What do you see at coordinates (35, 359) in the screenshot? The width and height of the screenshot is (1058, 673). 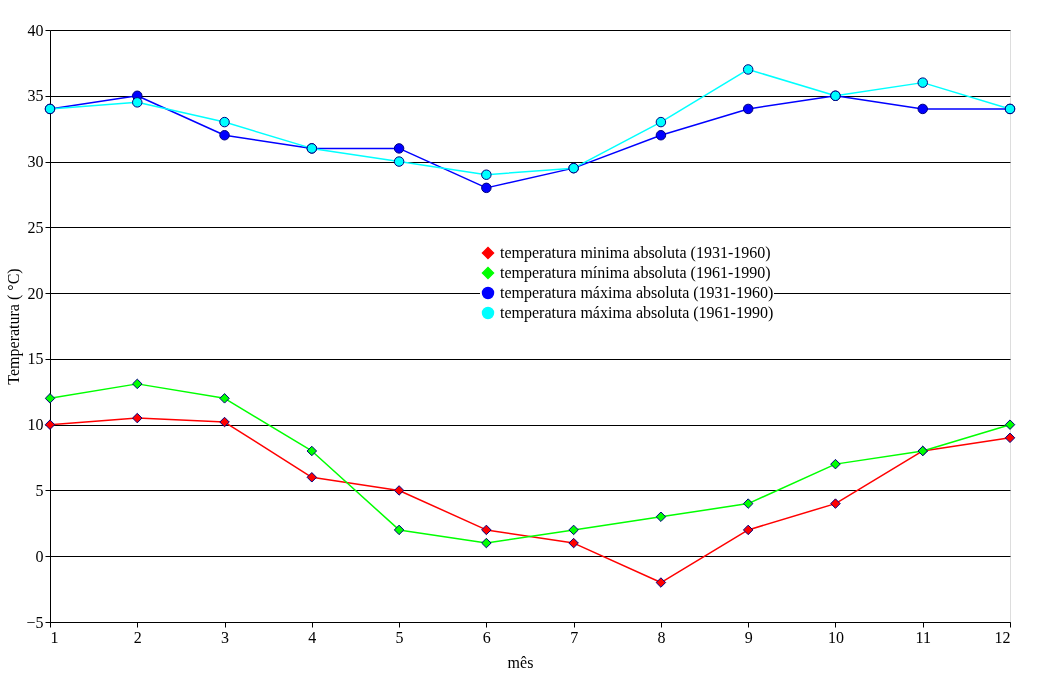 I see `y-tick-label: 15` at bounding box center [35, 359].